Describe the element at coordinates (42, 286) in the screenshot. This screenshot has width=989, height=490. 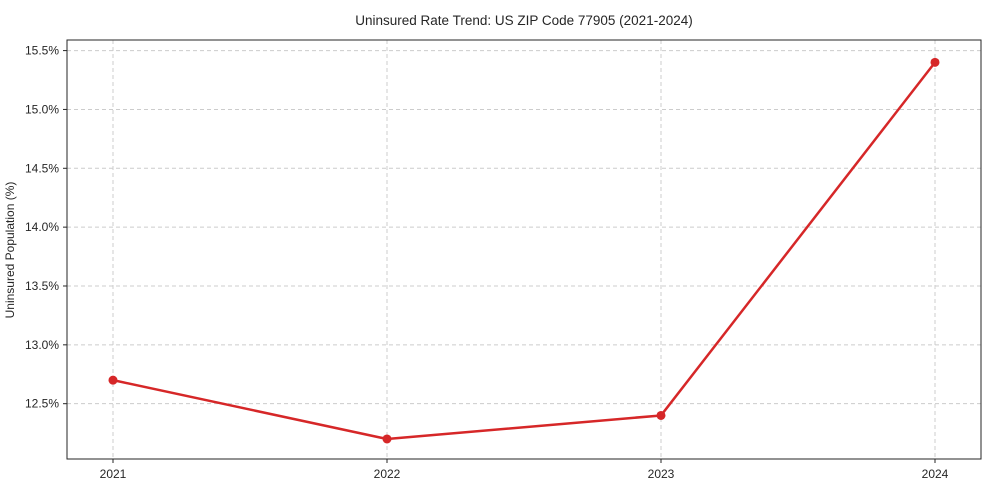
I see `y-tick-label: 13.5%` at that location.